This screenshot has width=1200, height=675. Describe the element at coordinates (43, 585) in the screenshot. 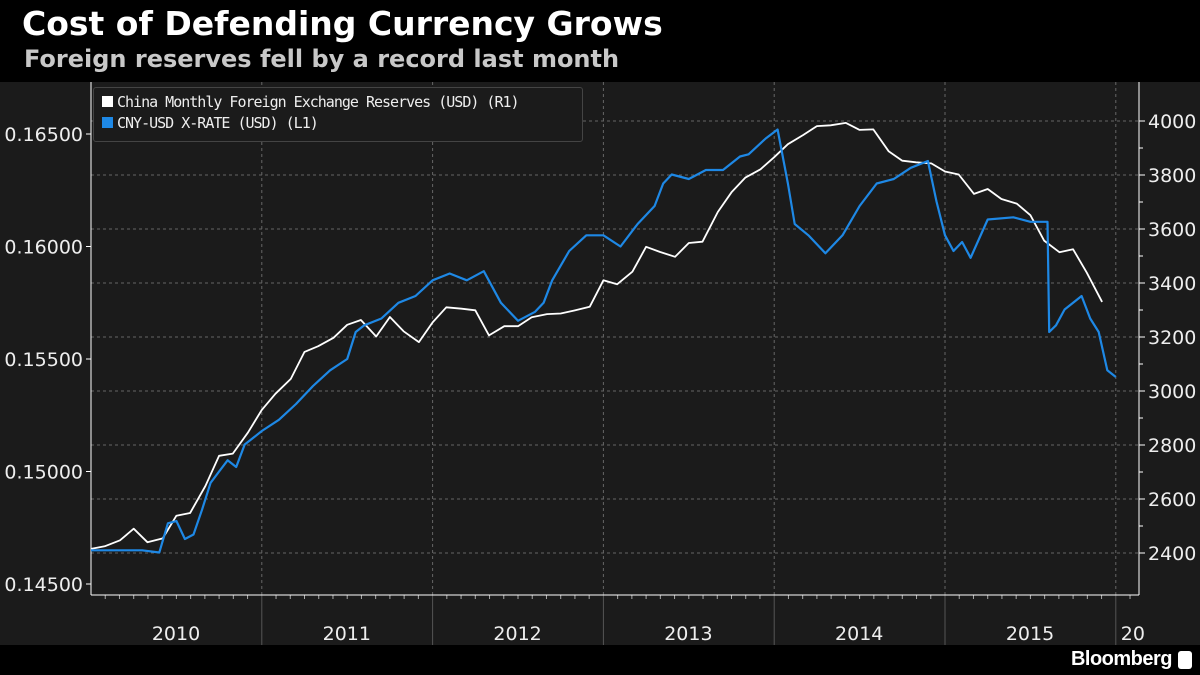

I see `left-tick-label: 0.14500` at that location.